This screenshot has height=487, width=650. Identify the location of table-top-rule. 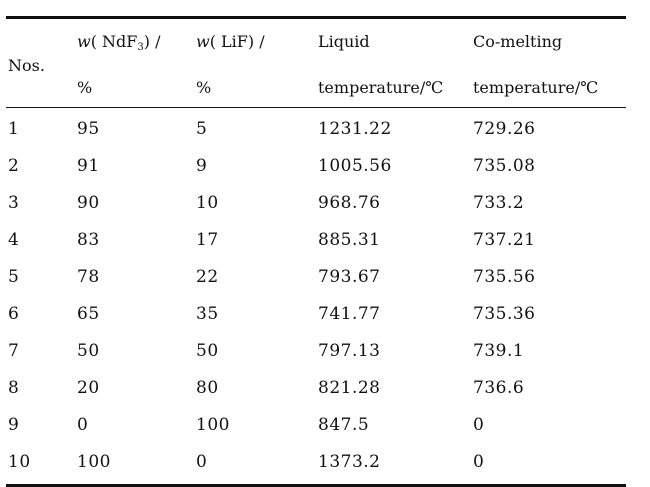
(316, 17).